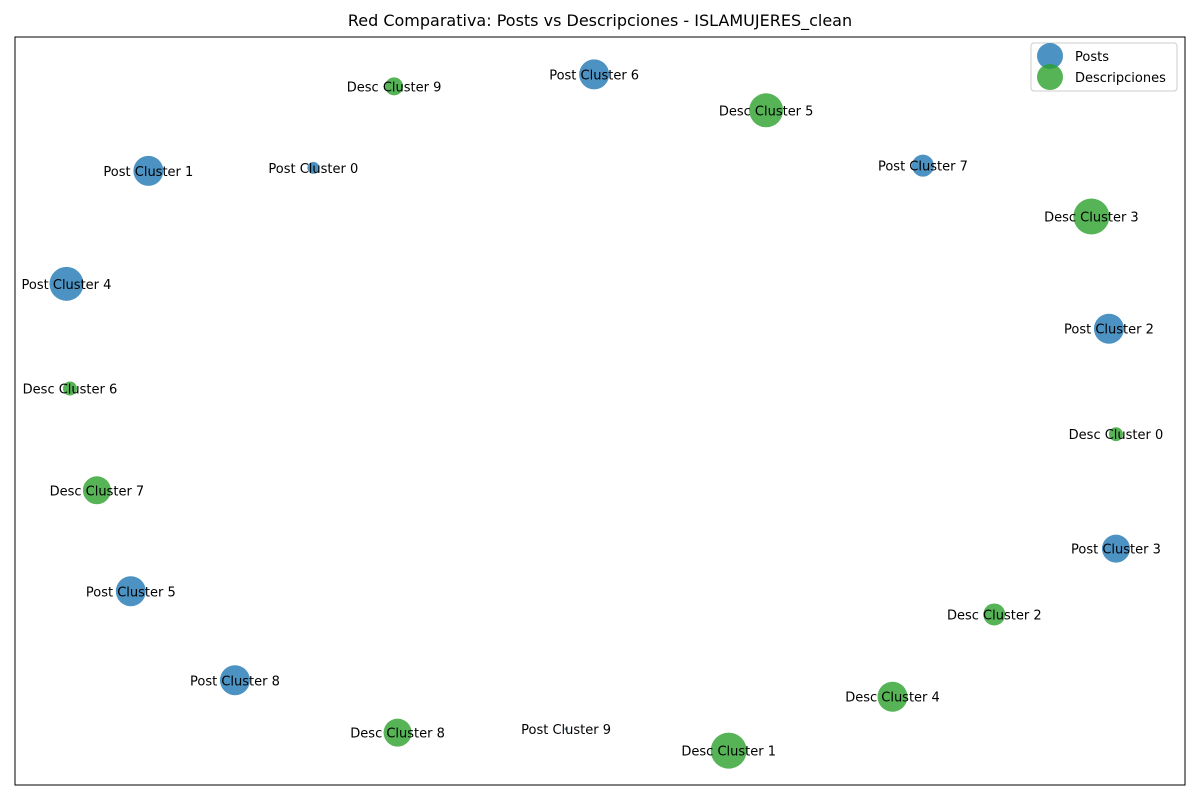  I want to click on node-label-desc-cluster-1: Desc Cluster 1, so click(728, 752).